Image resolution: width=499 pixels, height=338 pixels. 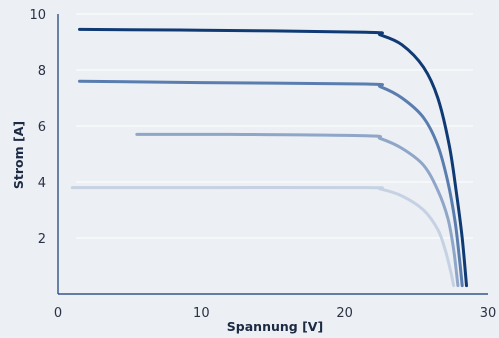 What do you see at coordinates (488, 313) in the screenshot?
I see `x-tick-label: 30` at bounding box center [488, 313].